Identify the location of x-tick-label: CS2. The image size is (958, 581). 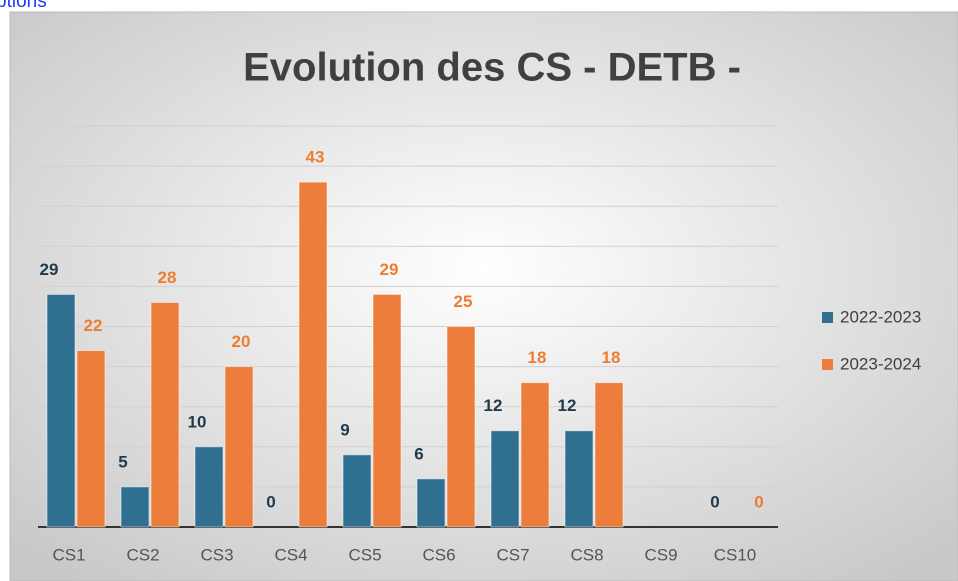
(142, 554).